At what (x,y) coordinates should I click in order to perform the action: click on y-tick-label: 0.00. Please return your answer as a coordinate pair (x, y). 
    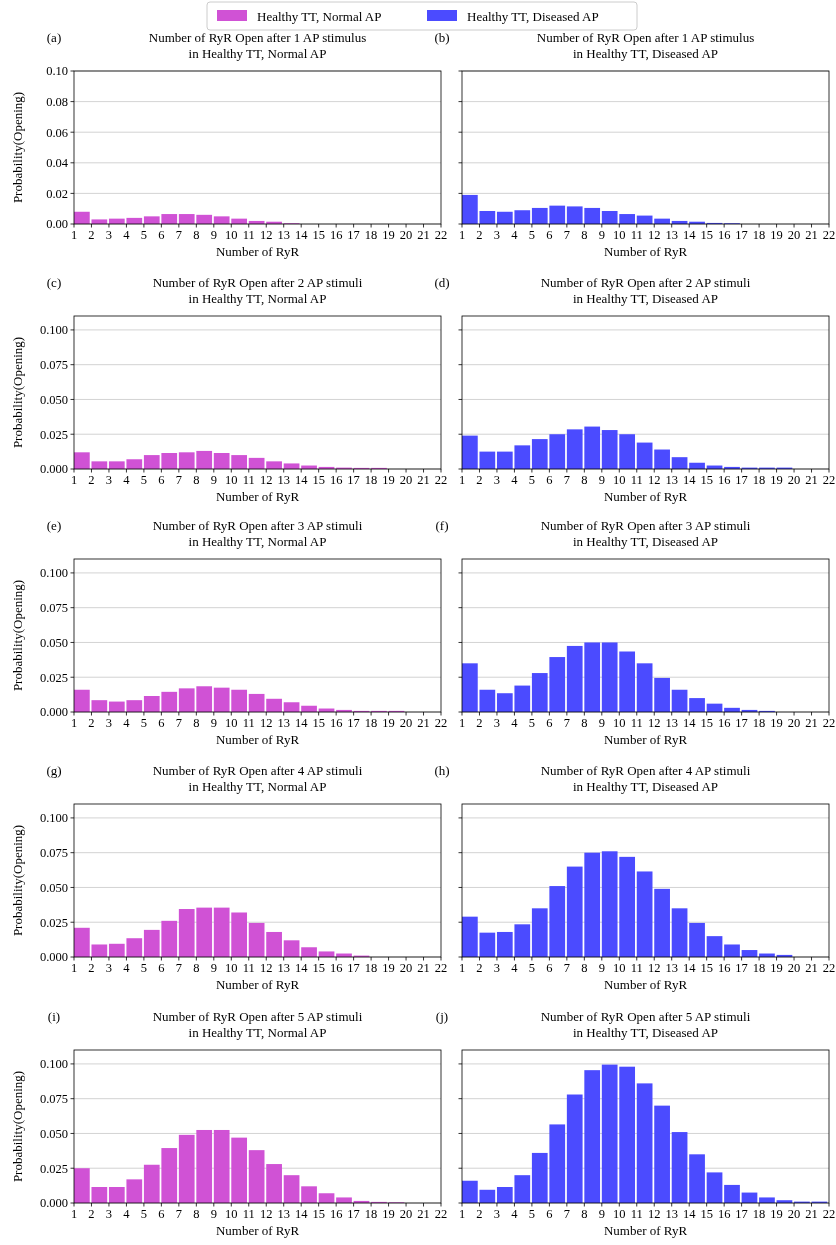
    Looking at the image, I should click on (57, 224).